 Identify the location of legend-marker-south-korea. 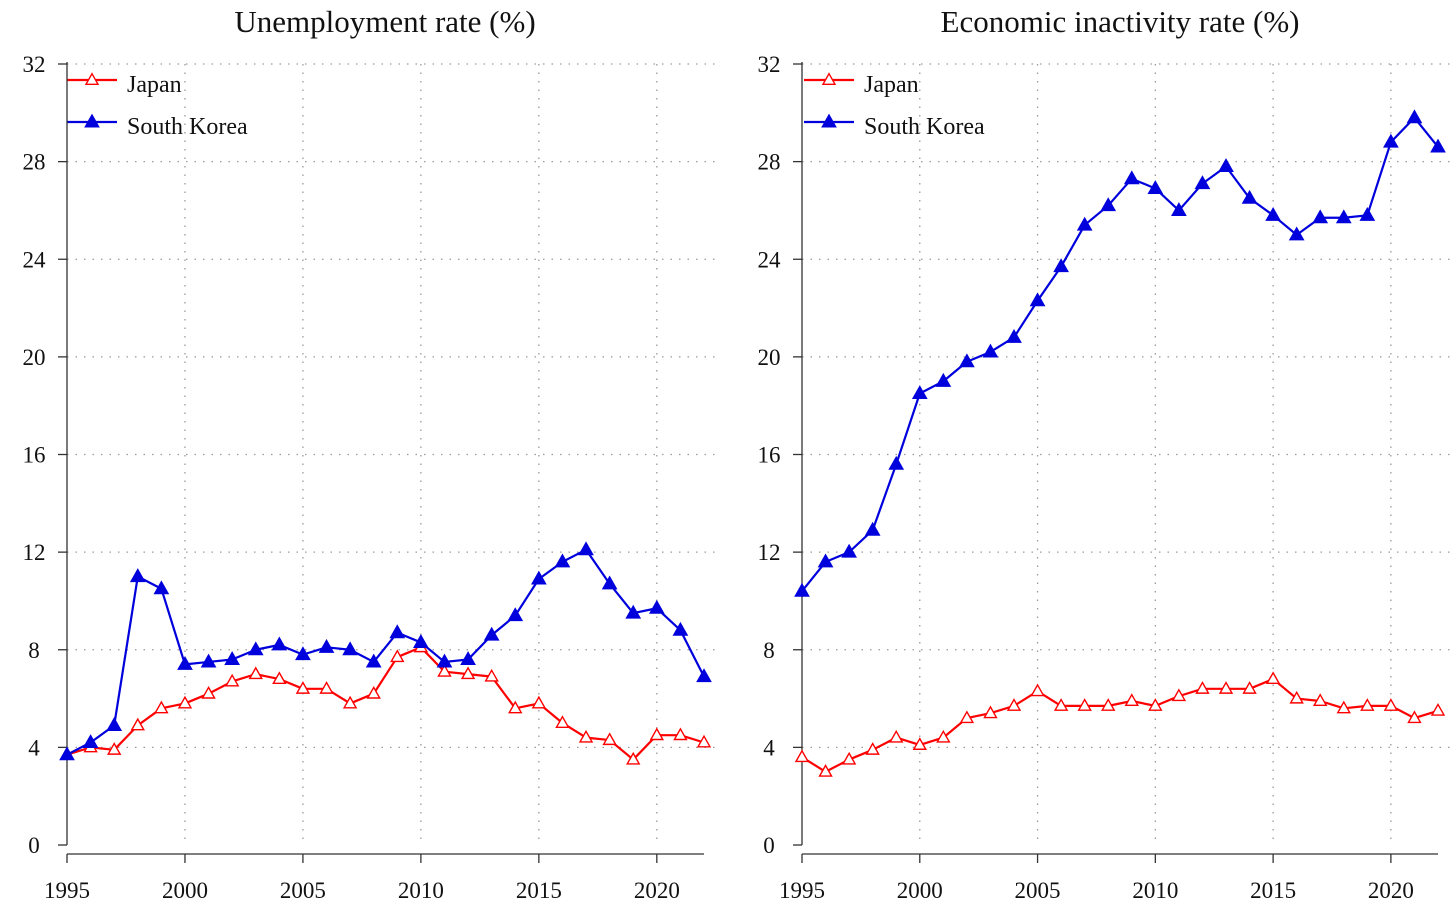
(829, 120).